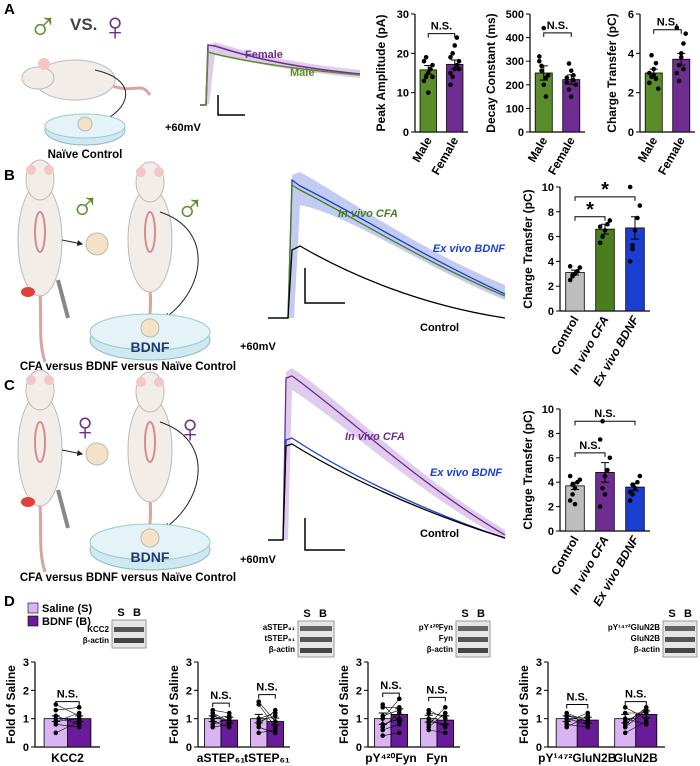 Image resolution: width=700 pixels, height=766 pixels. Describe the element at coordinates (344, 704) in the screenshot. I see `y-axis-label: Fold of Saline` at that location.